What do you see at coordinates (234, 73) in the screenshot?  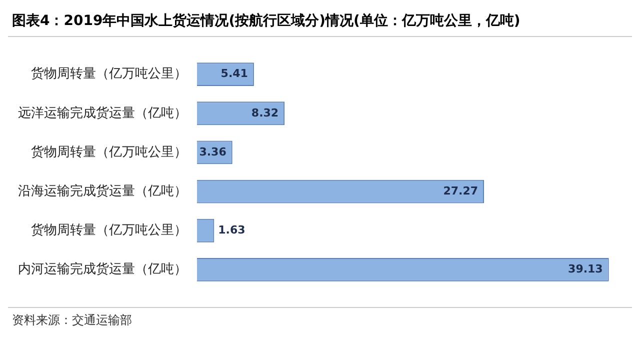 I see `data-label: 5.41` at bounding box center [234, 73].